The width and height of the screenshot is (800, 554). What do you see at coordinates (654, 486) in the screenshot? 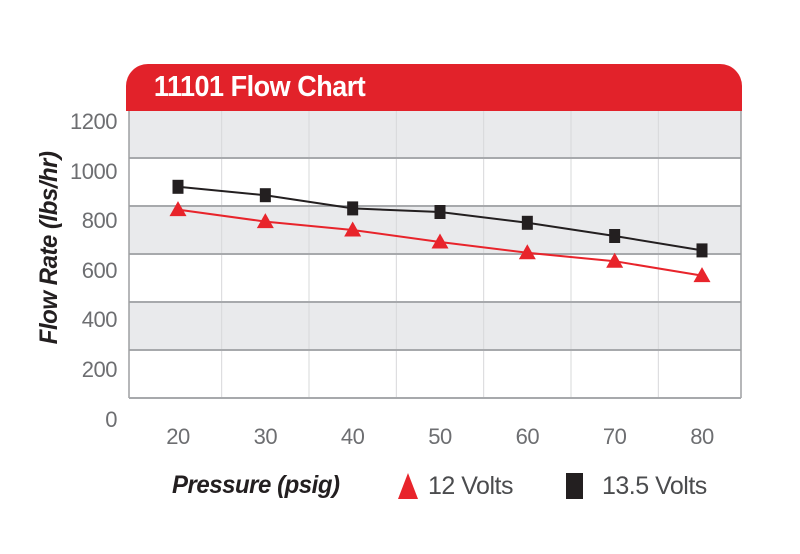
I see `legend-label-13-5-volts: 13.5 Volts` at bounding box center [654, 486].